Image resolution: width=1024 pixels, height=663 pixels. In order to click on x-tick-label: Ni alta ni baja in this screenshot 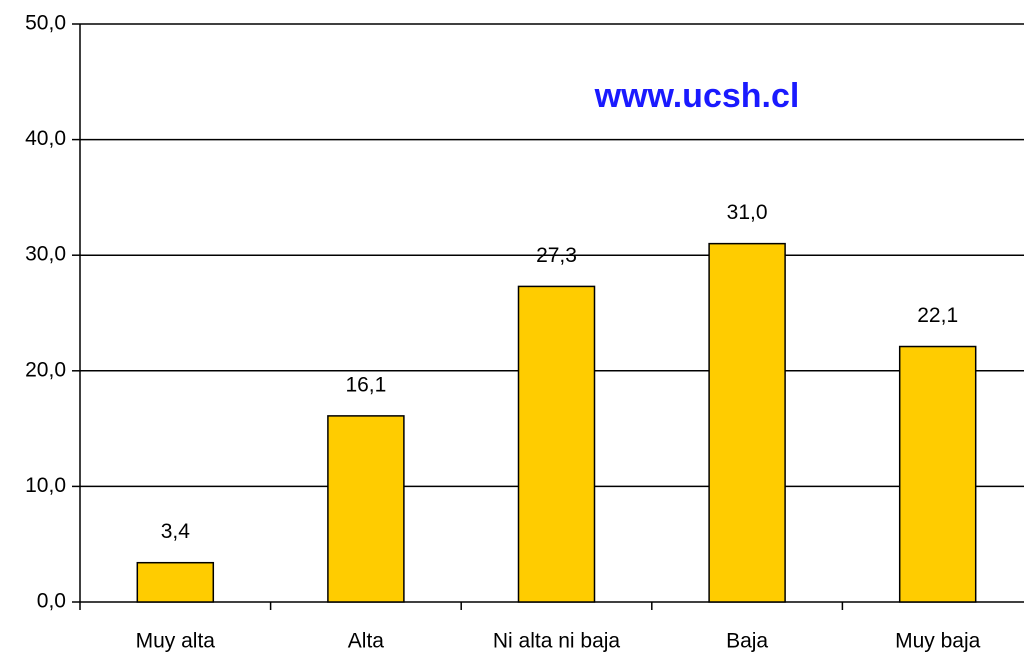, I will do `click(557, 641)`.